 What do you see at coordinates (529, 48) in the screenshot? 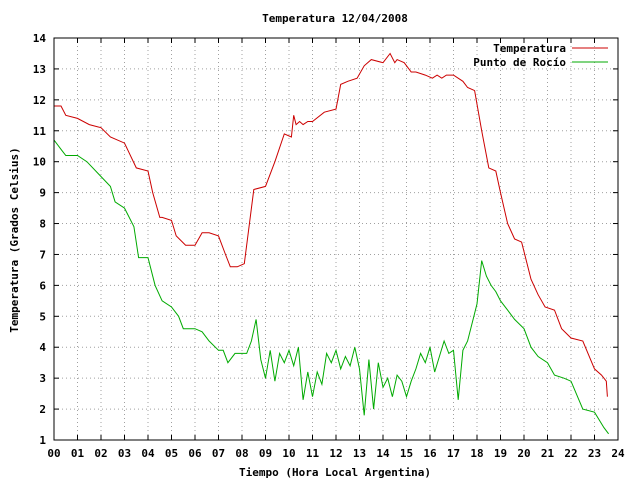
I see `legend-label: Temperatura` at bounding box center [529, 48].